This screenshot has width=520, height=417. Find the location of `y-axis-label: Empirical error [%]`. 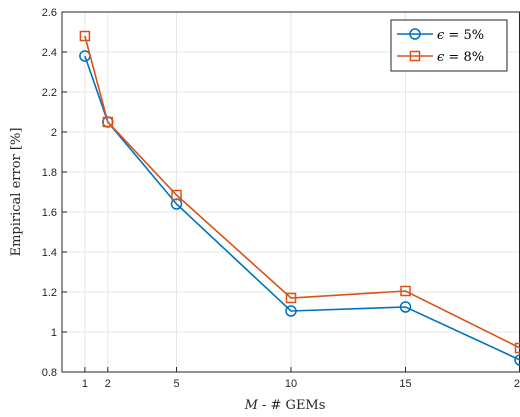

y-axis-label: Empirical error [%] is located at coordinates (16, 192).